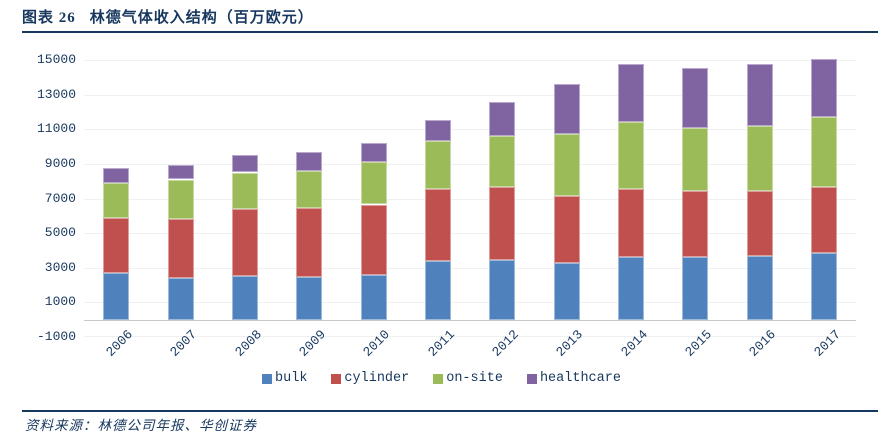 The width and height of the screenshot is (883, 436). Describe the element at coordinates (244, 190) in the screenshot. I see `bar-segment-2008-on-site` at that location.